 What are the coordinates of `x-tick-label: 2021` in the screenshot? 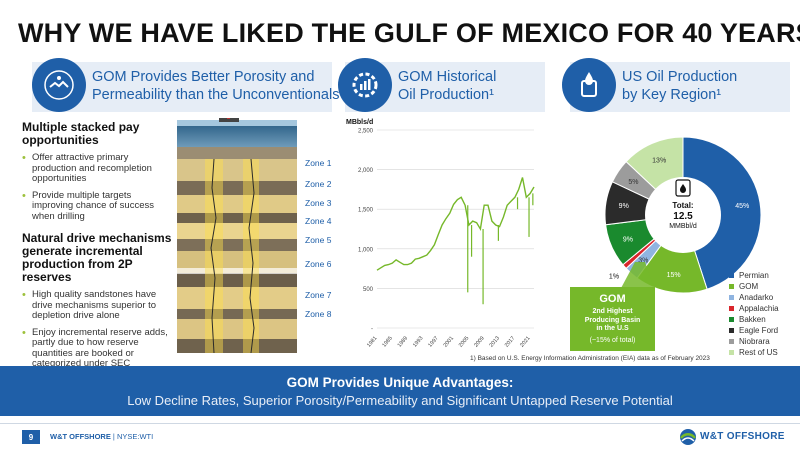 It's located at (525, 341).